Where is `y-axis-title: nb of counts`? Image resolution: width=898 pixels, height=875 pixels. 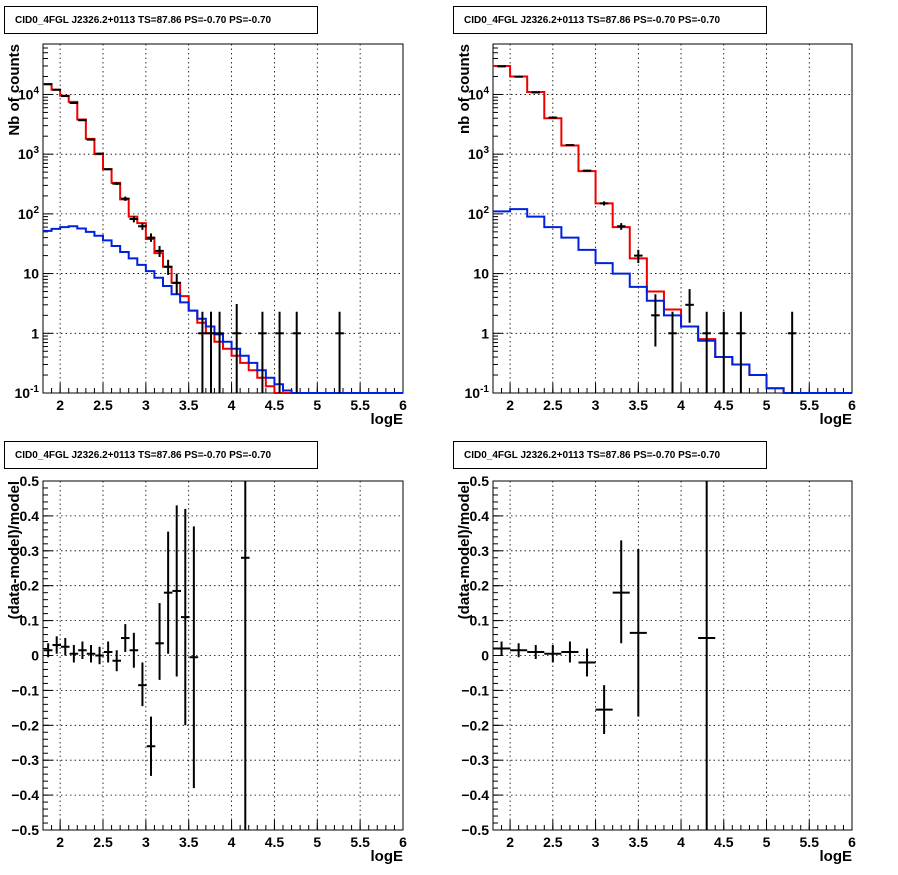
y-axis-title: nb of counts is located at coordinates (464, 89).